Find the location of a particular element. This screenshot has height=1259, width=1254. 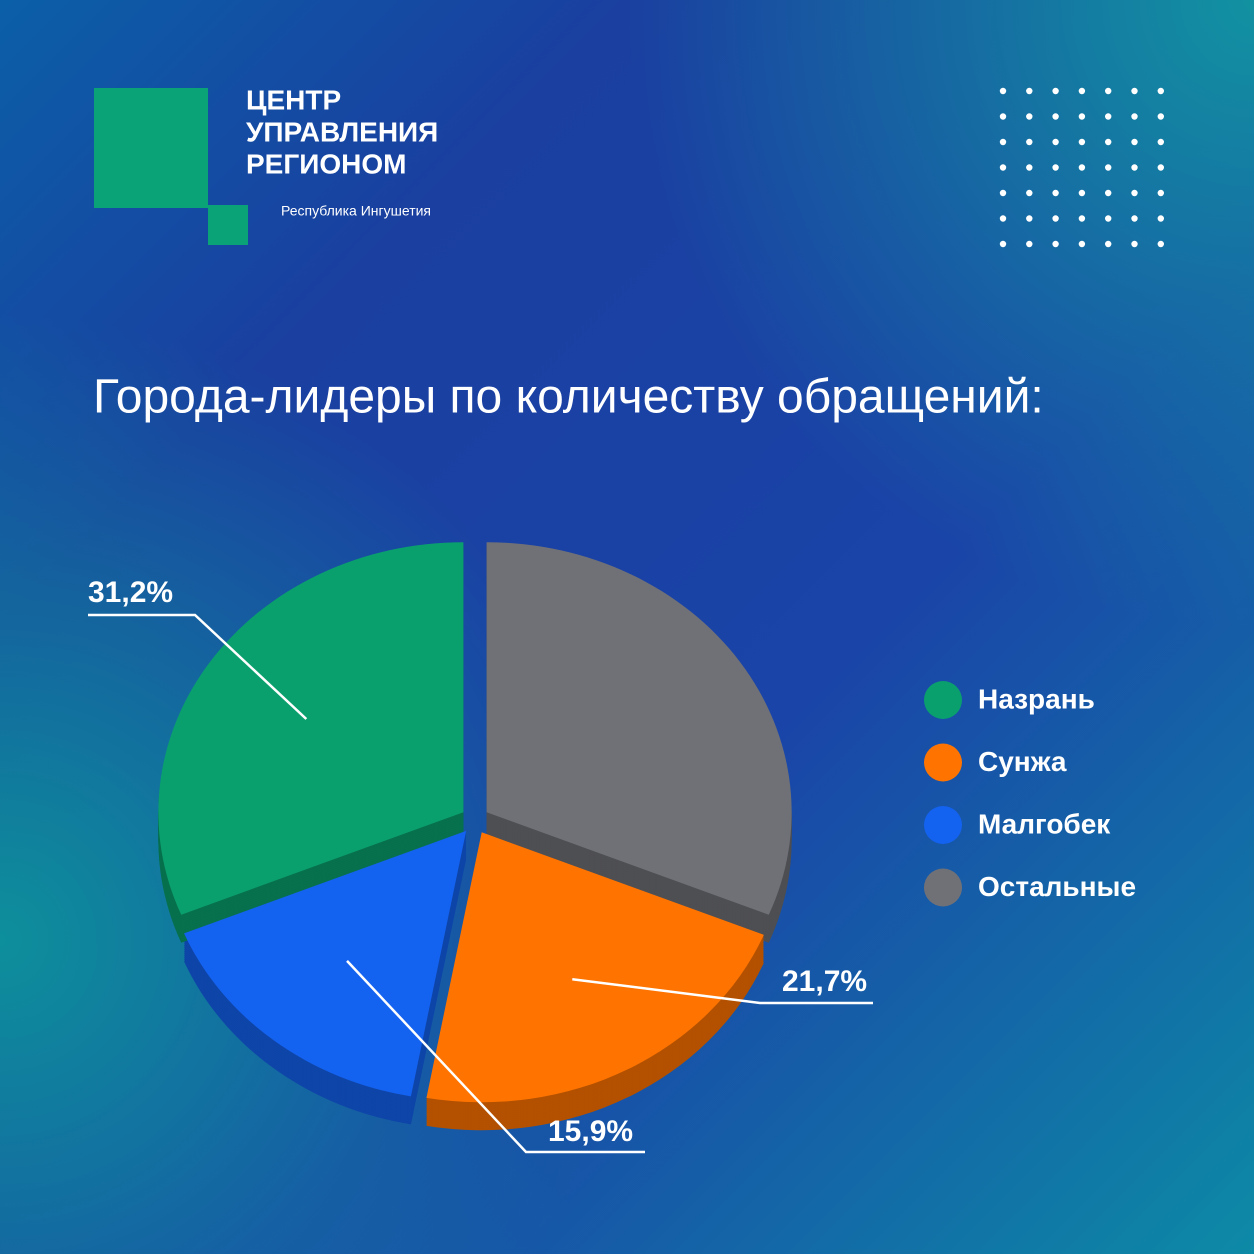

legend-label: Малгобек is located at coordinates (1044, 823).